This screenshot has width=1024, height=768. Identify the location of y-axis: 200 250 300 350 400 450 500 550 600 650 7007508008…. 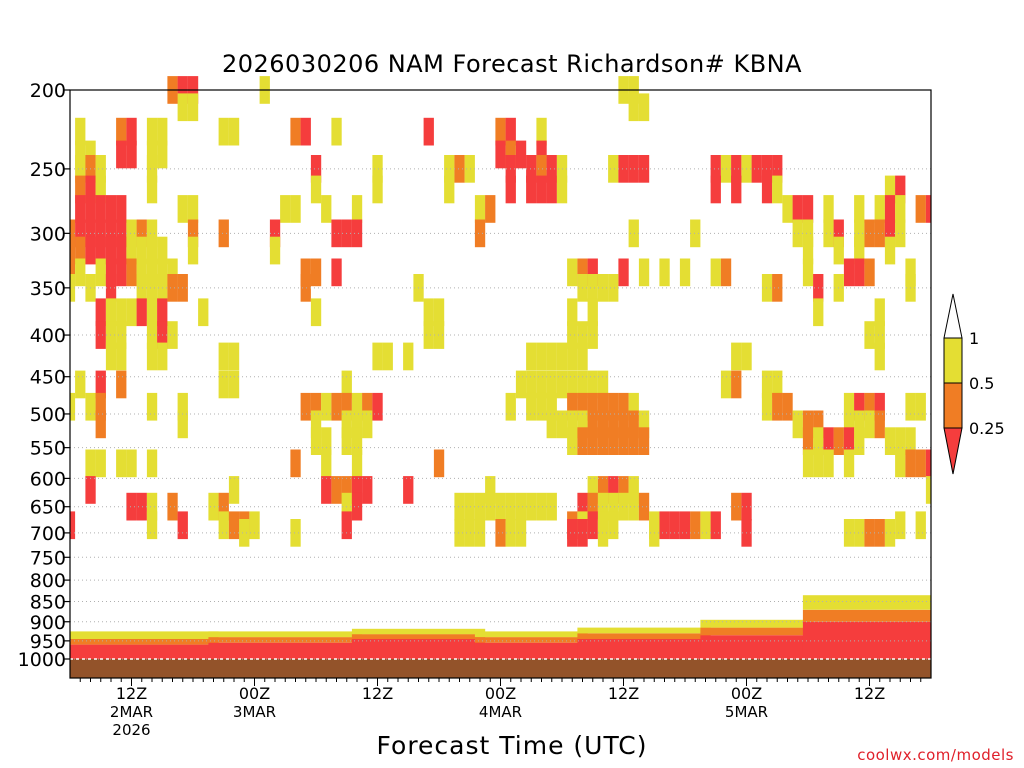
(44, 375).